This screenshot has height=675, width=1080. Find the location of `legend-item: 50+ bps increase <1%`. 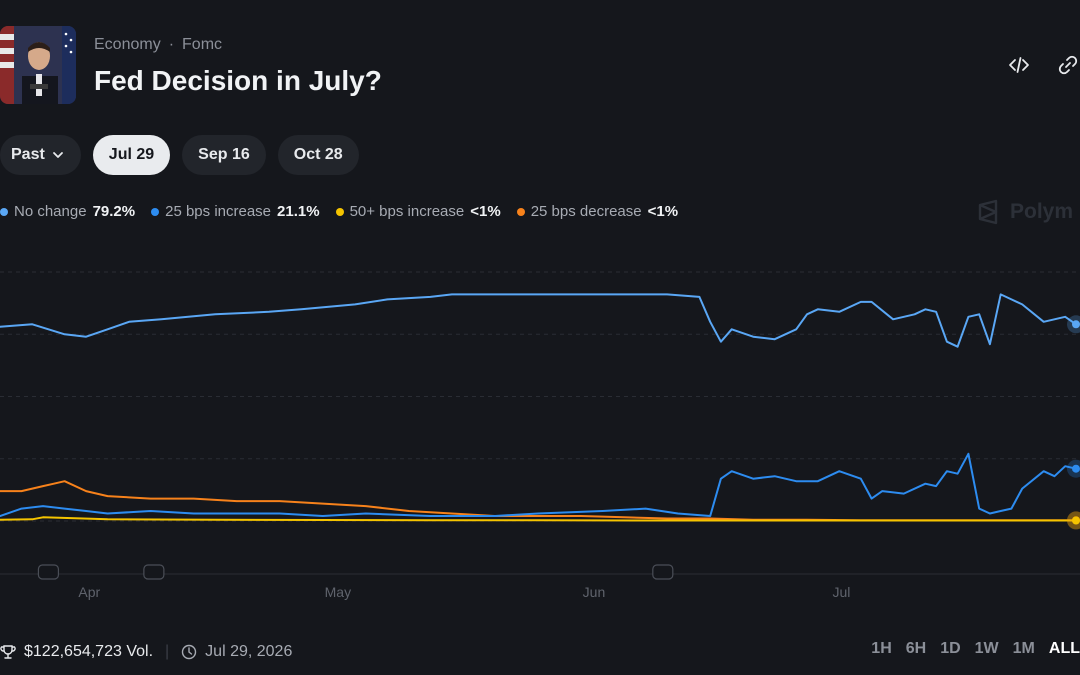

legend-item: 50+ bps increase <1% is located at coordinates (418, 211).